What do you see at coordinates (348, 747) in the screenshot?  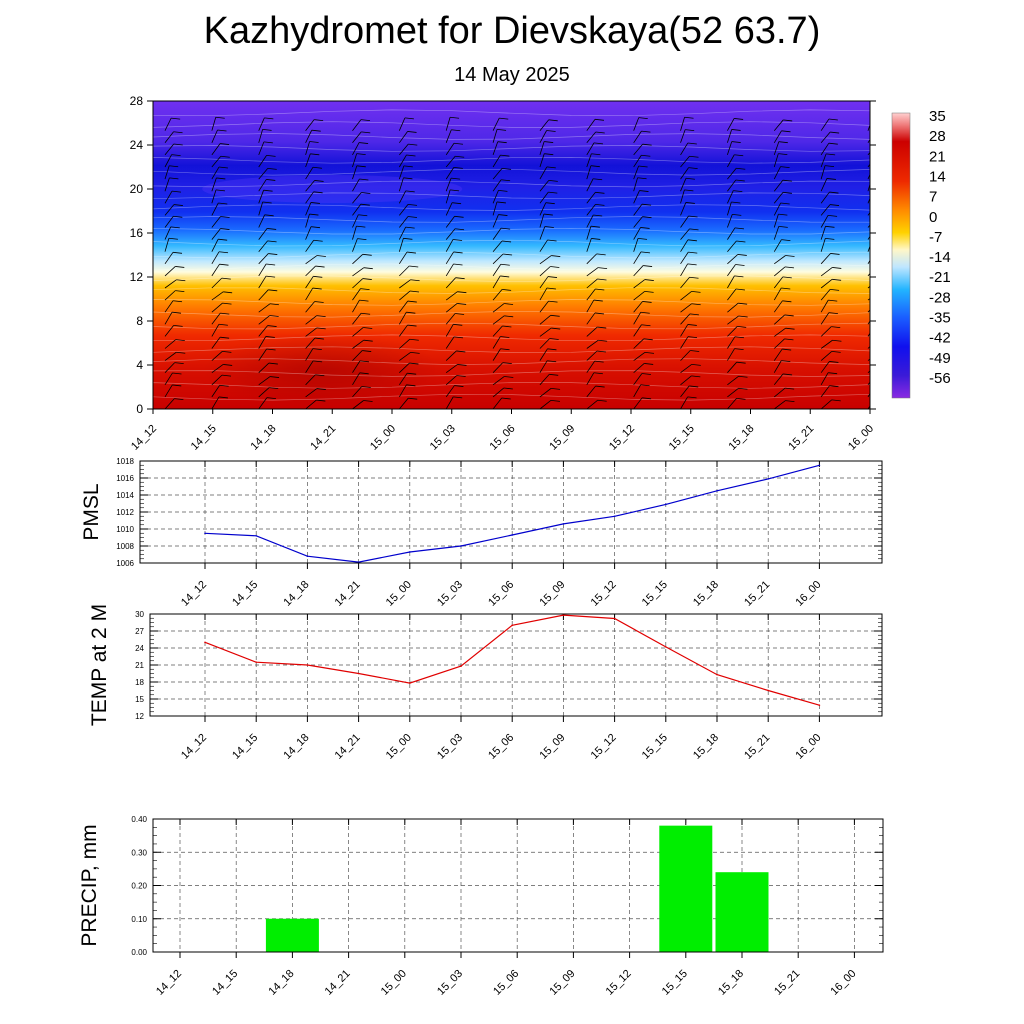 I see `x-tick-label: 14_21` at bounding box center [348, 747].